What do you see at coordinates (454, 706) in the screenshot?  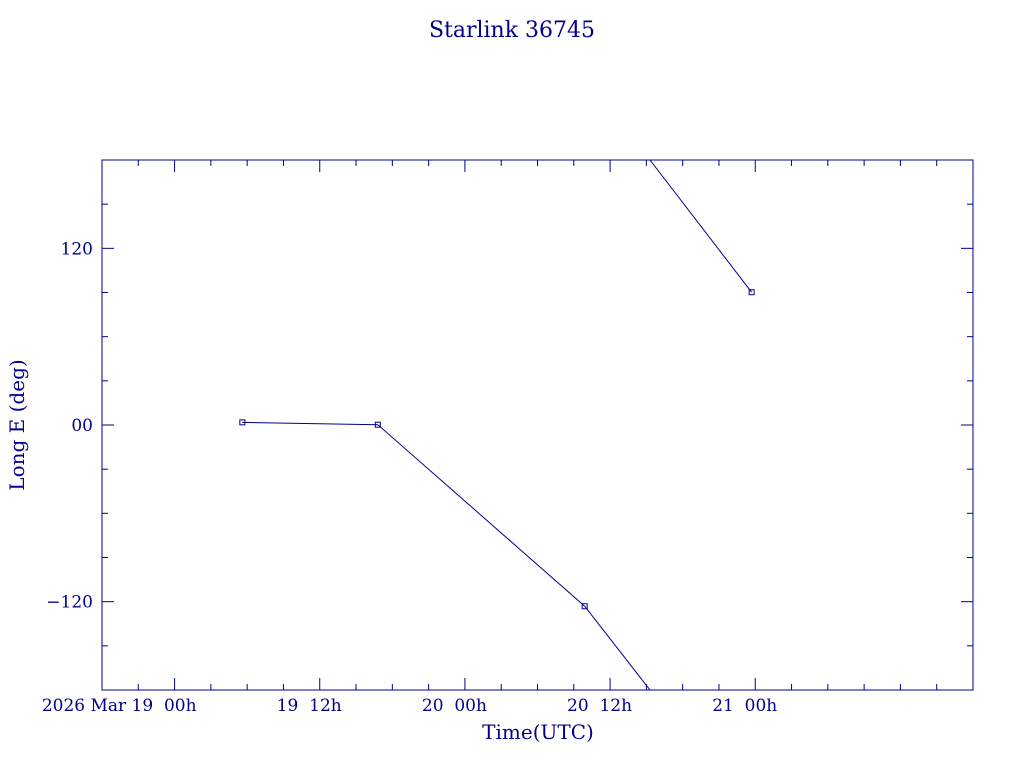 I see `x-tick-label: 20 00h` at bounding box center [454, 706].